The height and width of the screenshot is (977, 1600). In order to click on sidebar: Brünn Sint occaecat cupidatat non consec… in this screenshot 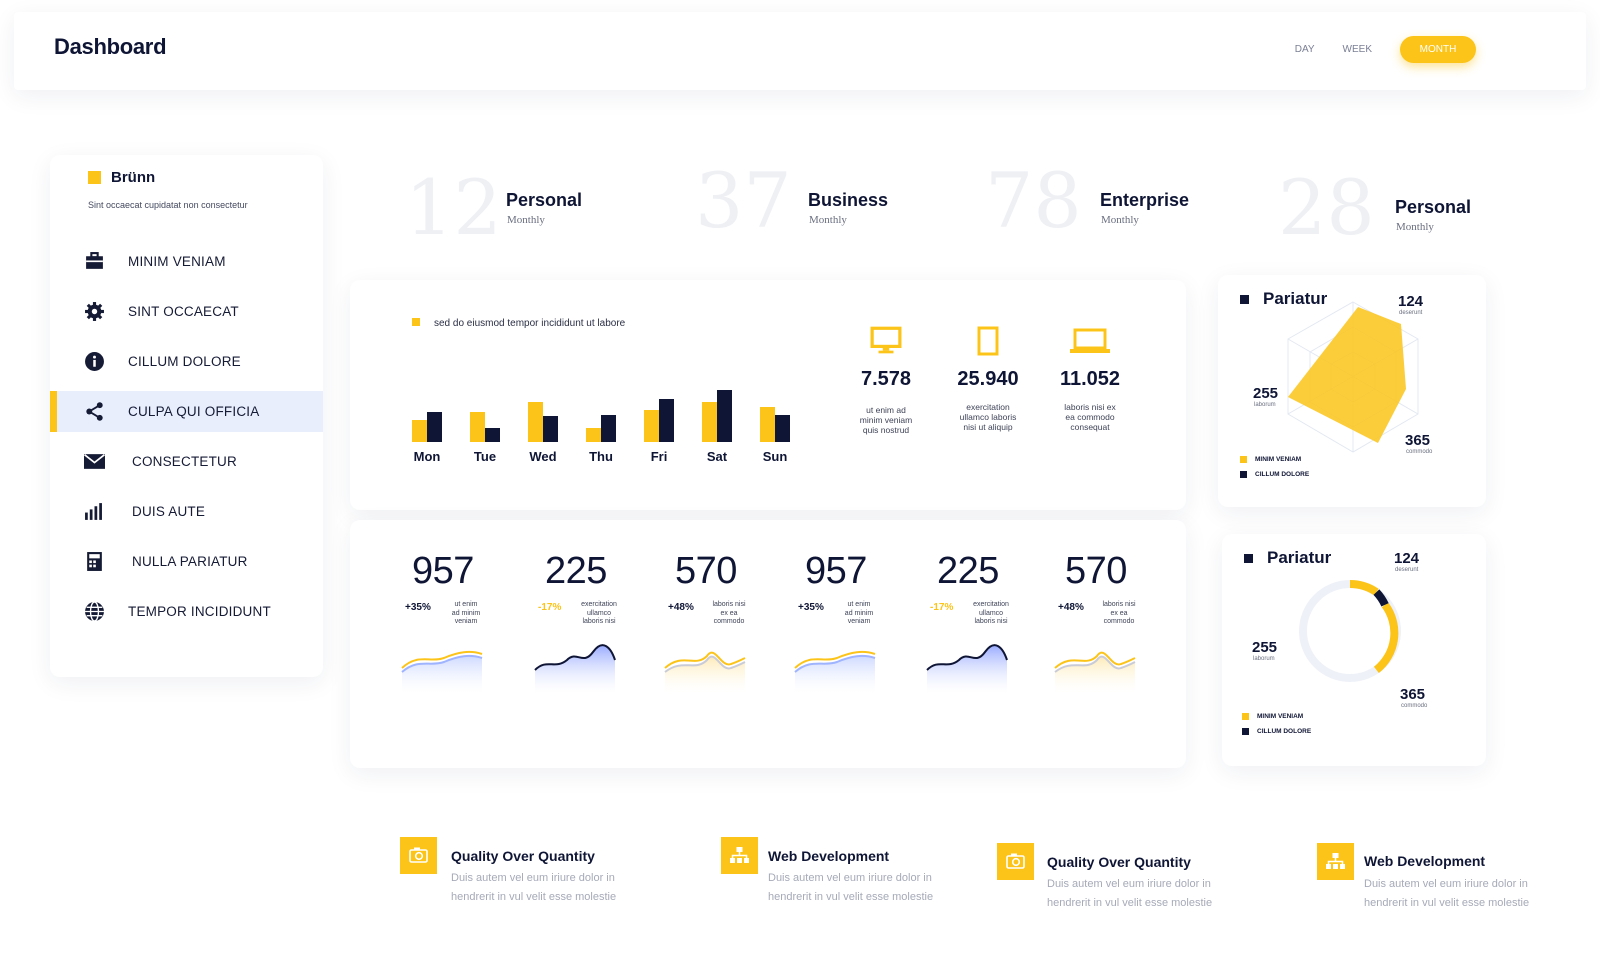, I will do `click(186, 416)`.